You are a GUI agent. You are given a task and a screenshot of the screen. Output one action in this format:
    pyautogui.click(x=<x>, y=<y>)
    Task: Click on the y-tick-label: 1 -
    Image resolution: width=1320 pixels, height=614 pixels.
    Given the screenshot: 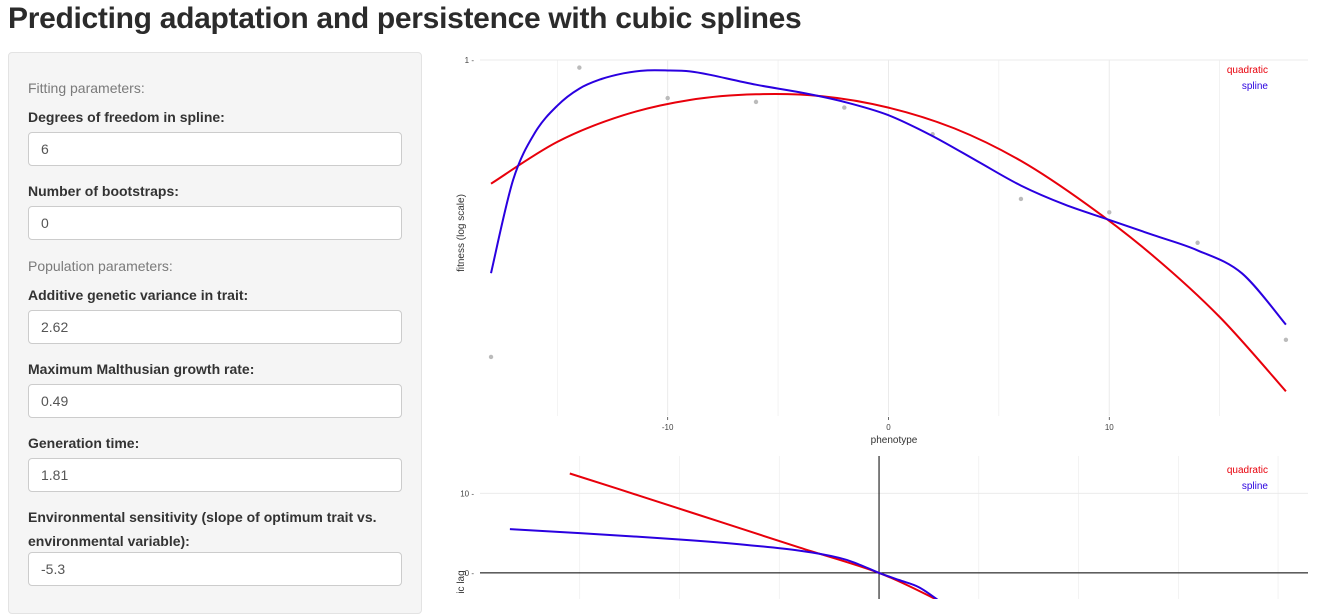 What is the action you would take?
    pyautogui.click(x=470, y=60)
    